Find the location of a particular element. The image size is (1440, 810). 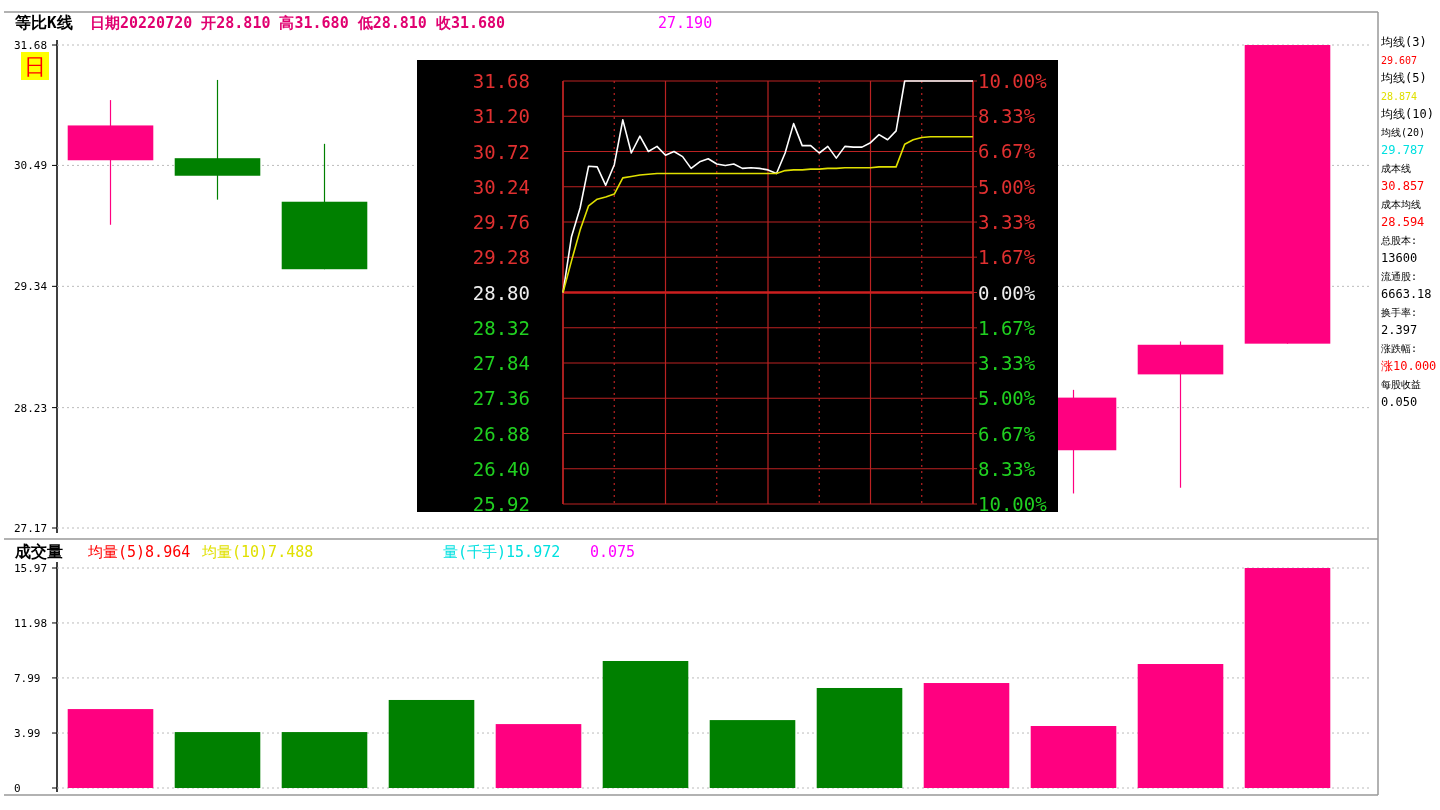

y-tick-label: 30.24 is located at coordinates (501, 186).